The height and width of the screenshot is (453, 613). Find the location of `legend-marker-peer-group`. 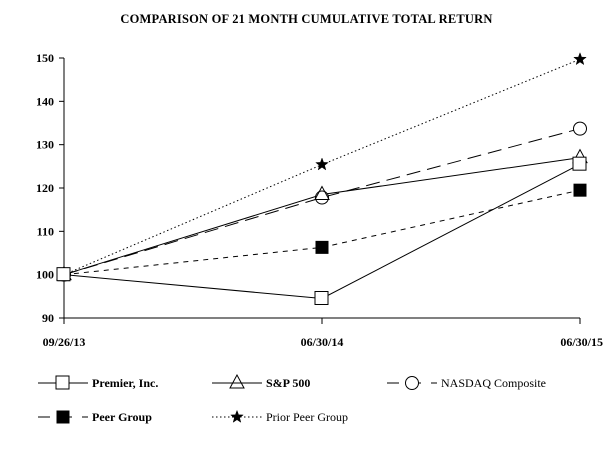

legend-marker-peer-group is located at coordinates (63, 417).